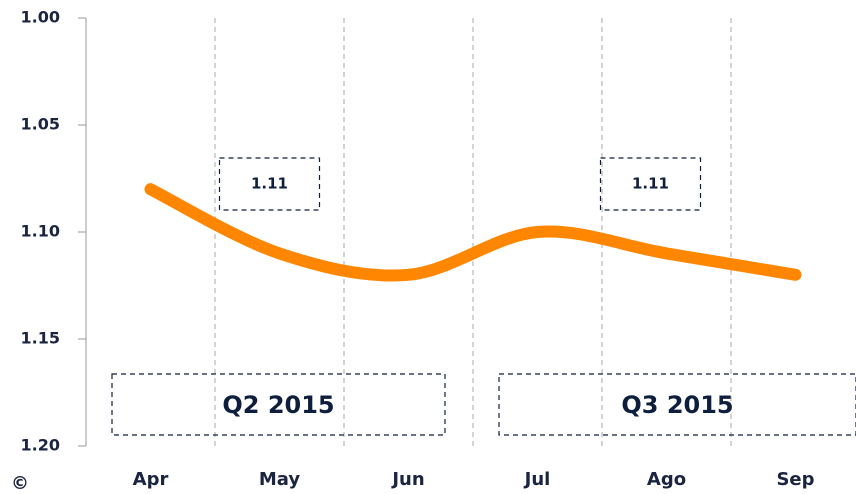  Describe the element at coordinates (40, 124) in the screenshot. I see `y-tick-label: 1.05` at that location.